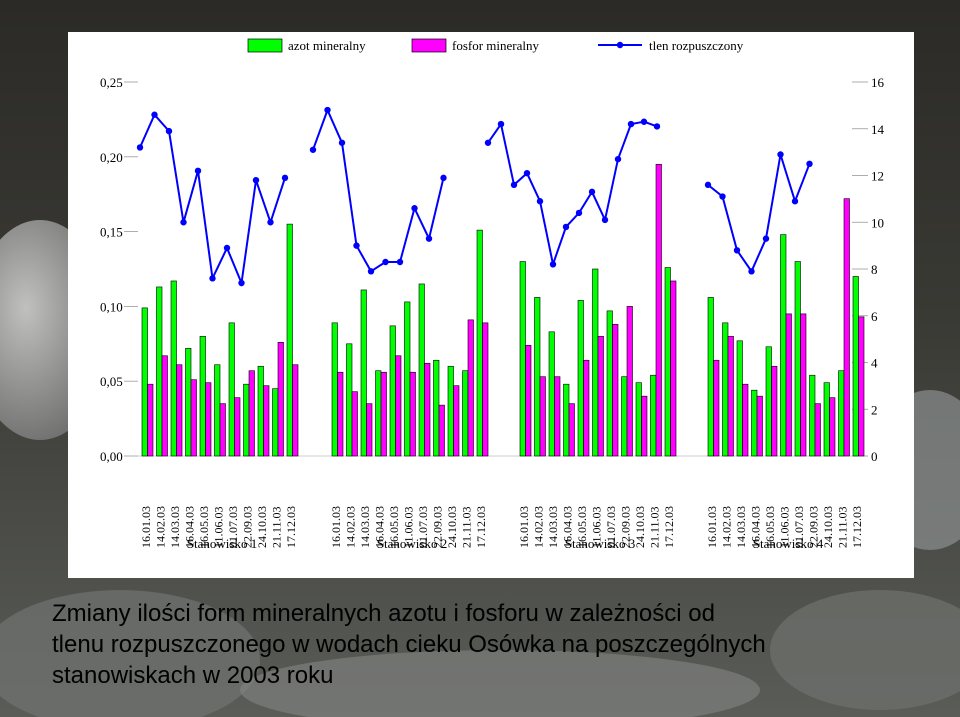  I want to click on group-label: Stanowisko 3, so click(600, 543).